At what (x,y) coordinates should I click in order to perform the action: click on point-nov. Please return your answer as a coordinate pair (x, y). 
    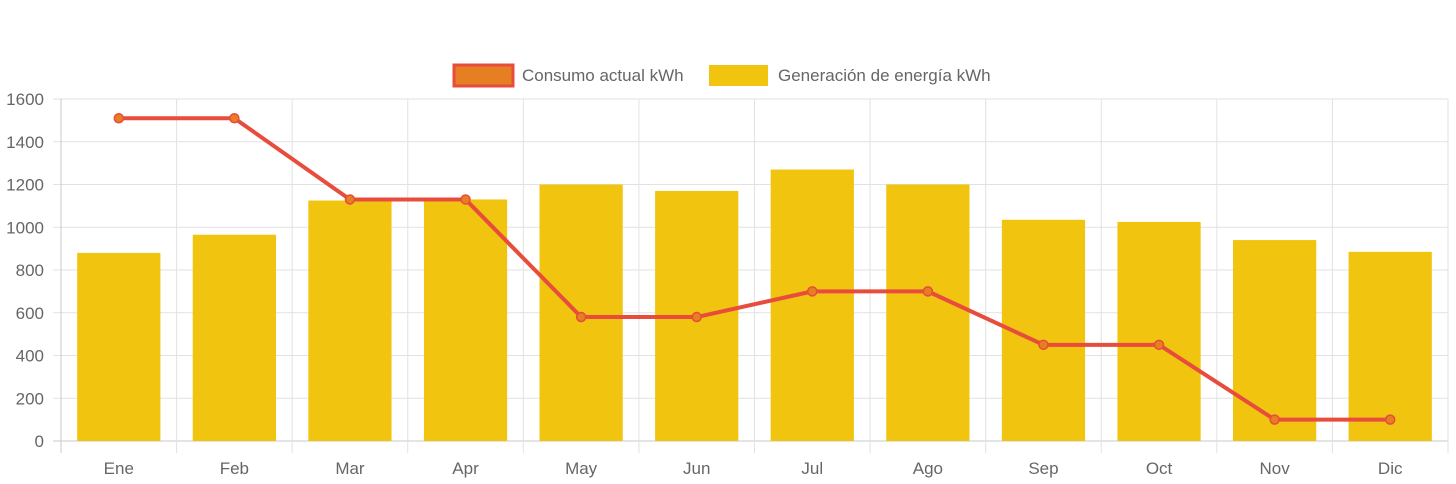
    Looking at the image, I should click on (1274, 419).